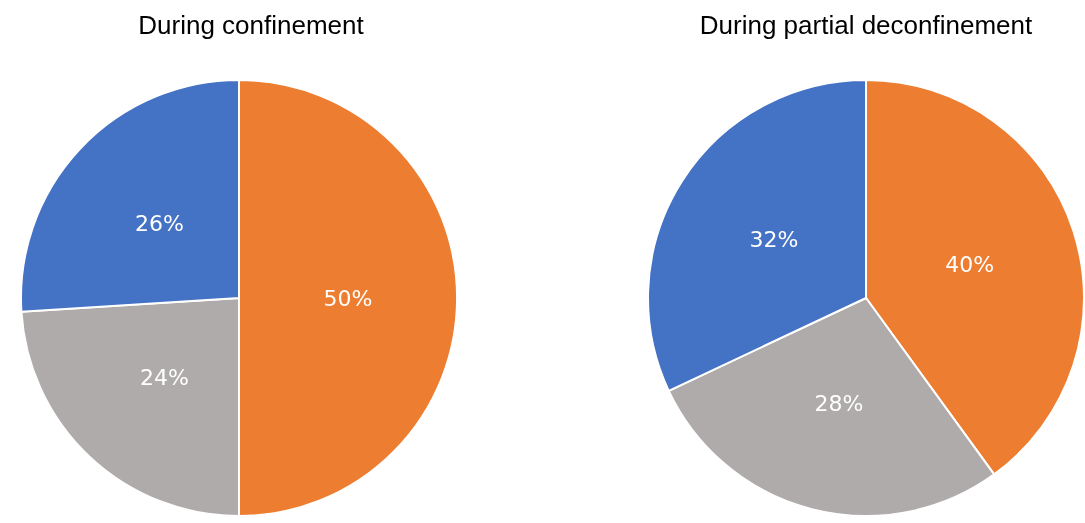 The height and width of the screenshot is (523, 1085). What do you see at coordinates (970, 264) in the screenshot?
I see `data-label: 40%` at bounding box center [970, 264].